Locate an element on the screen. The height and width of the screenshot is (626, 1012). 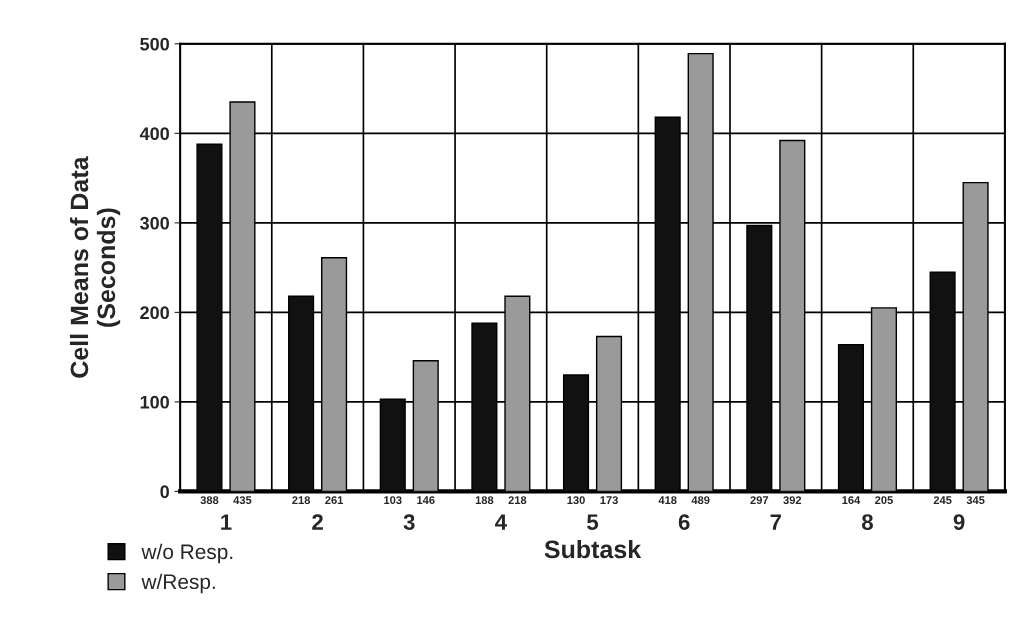
data-label: 435 is located at coordinates (242, 500).